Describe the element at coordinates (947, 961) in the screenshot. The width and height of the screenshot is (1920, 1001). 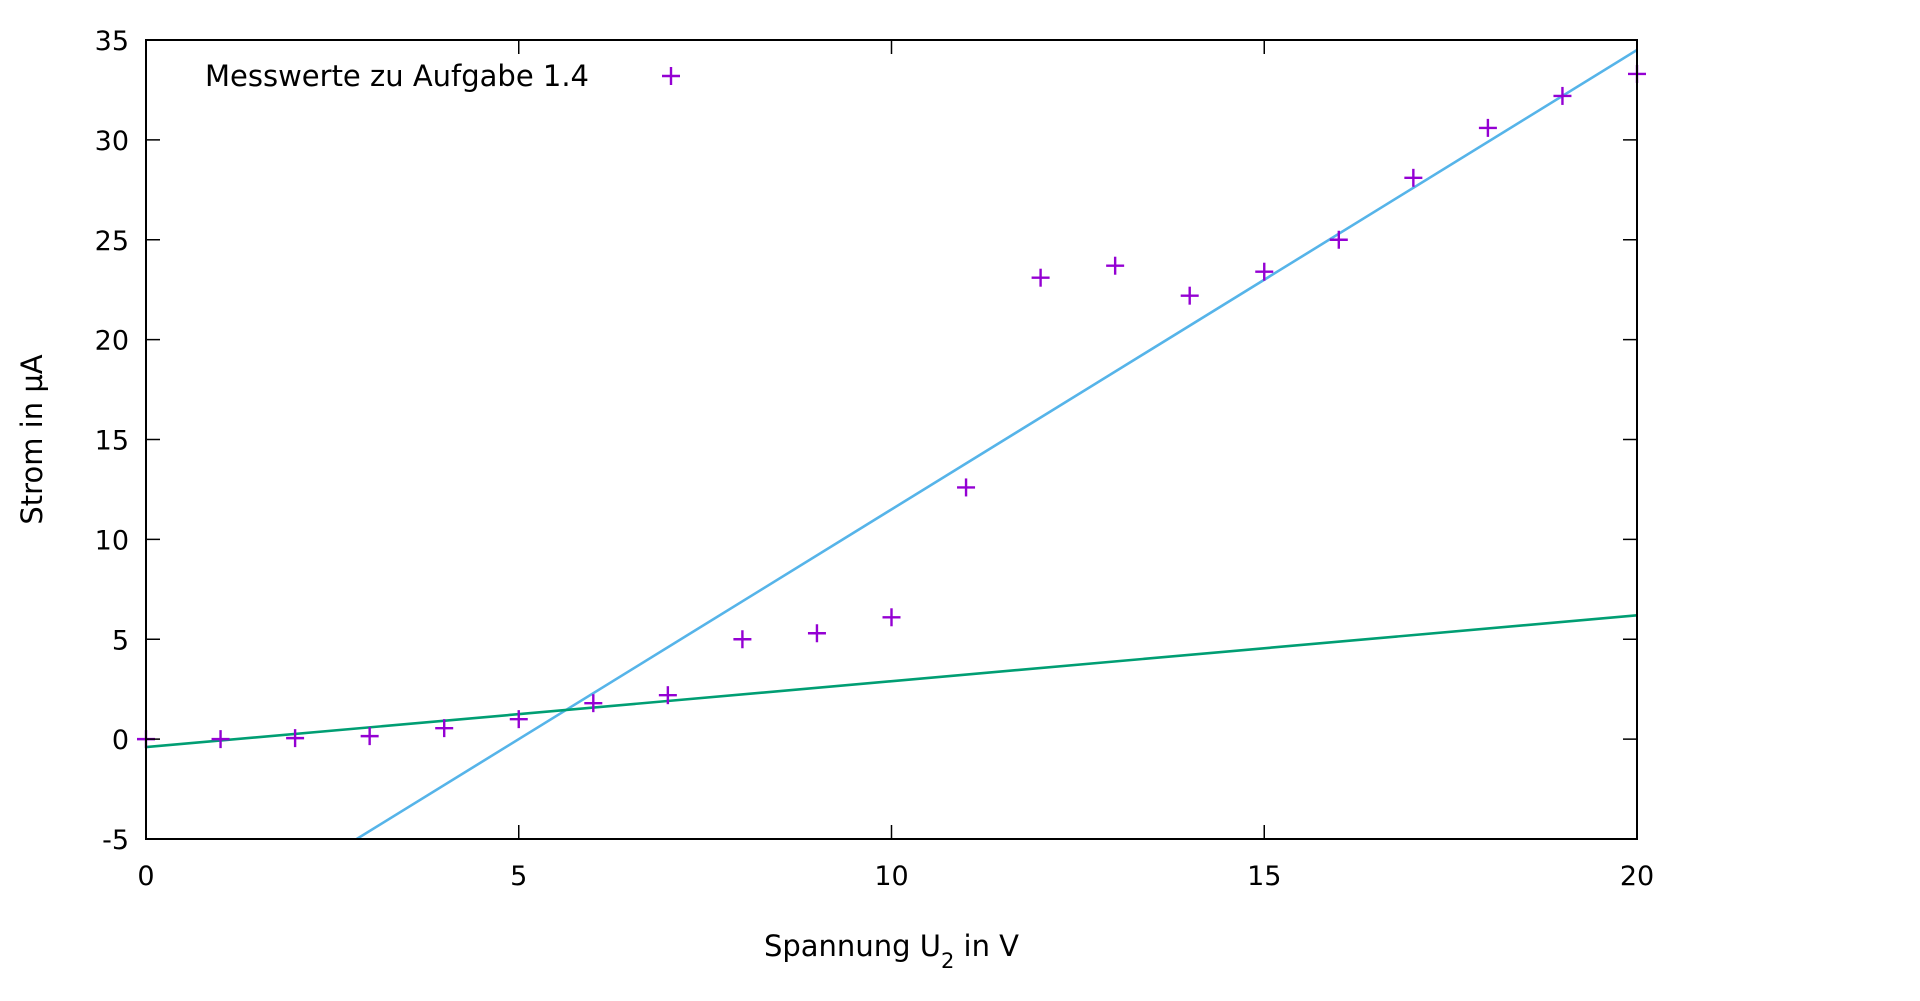
I see `x-axis-label-subscript: 2` at that location.